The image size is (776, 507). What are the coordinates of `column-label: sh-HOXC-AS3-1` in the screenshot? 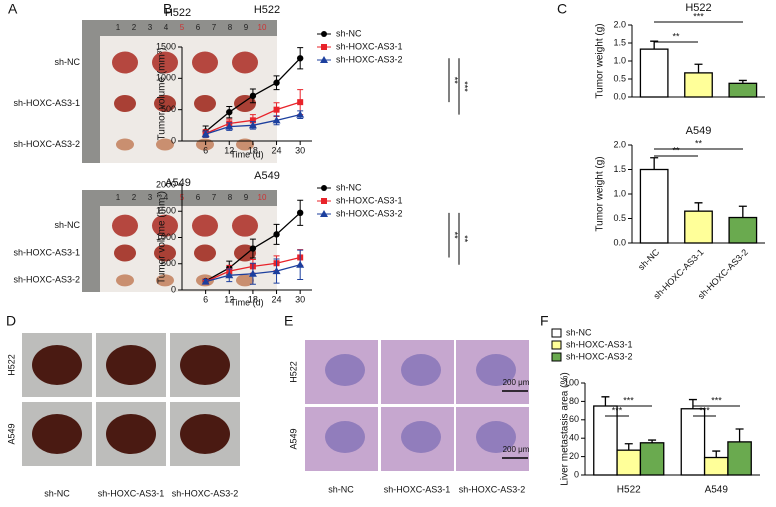 It's located at (417, 489).